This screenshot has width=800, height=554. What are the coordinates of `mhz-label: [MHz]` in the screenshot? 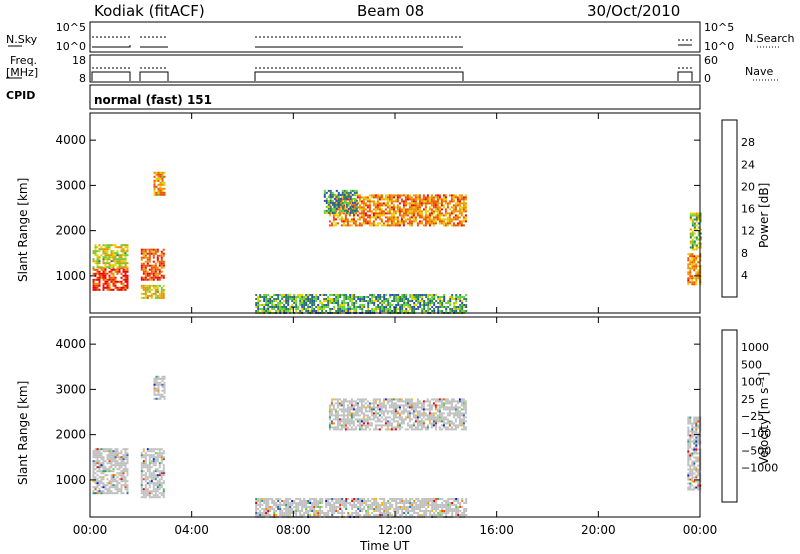 It's located at (22, 72).